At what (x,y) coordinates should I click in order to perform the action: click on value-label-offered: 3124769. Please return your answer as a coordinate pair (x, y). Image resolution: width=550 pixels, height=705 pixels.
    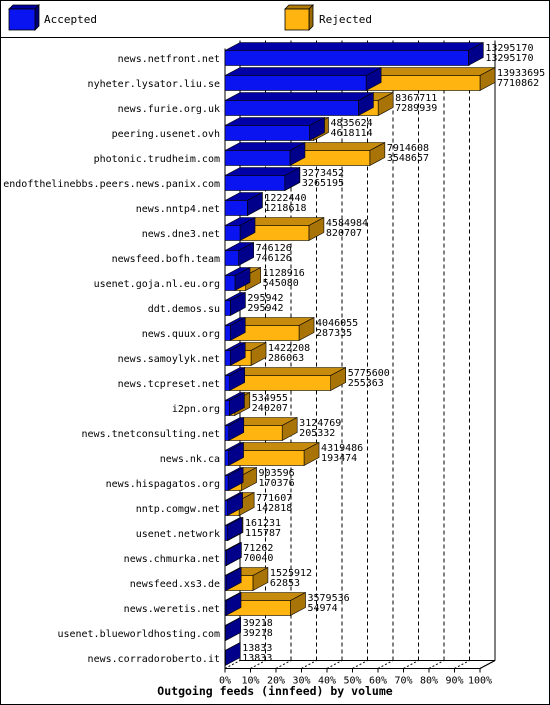
    Looking at the image, I should click on (320, 423).